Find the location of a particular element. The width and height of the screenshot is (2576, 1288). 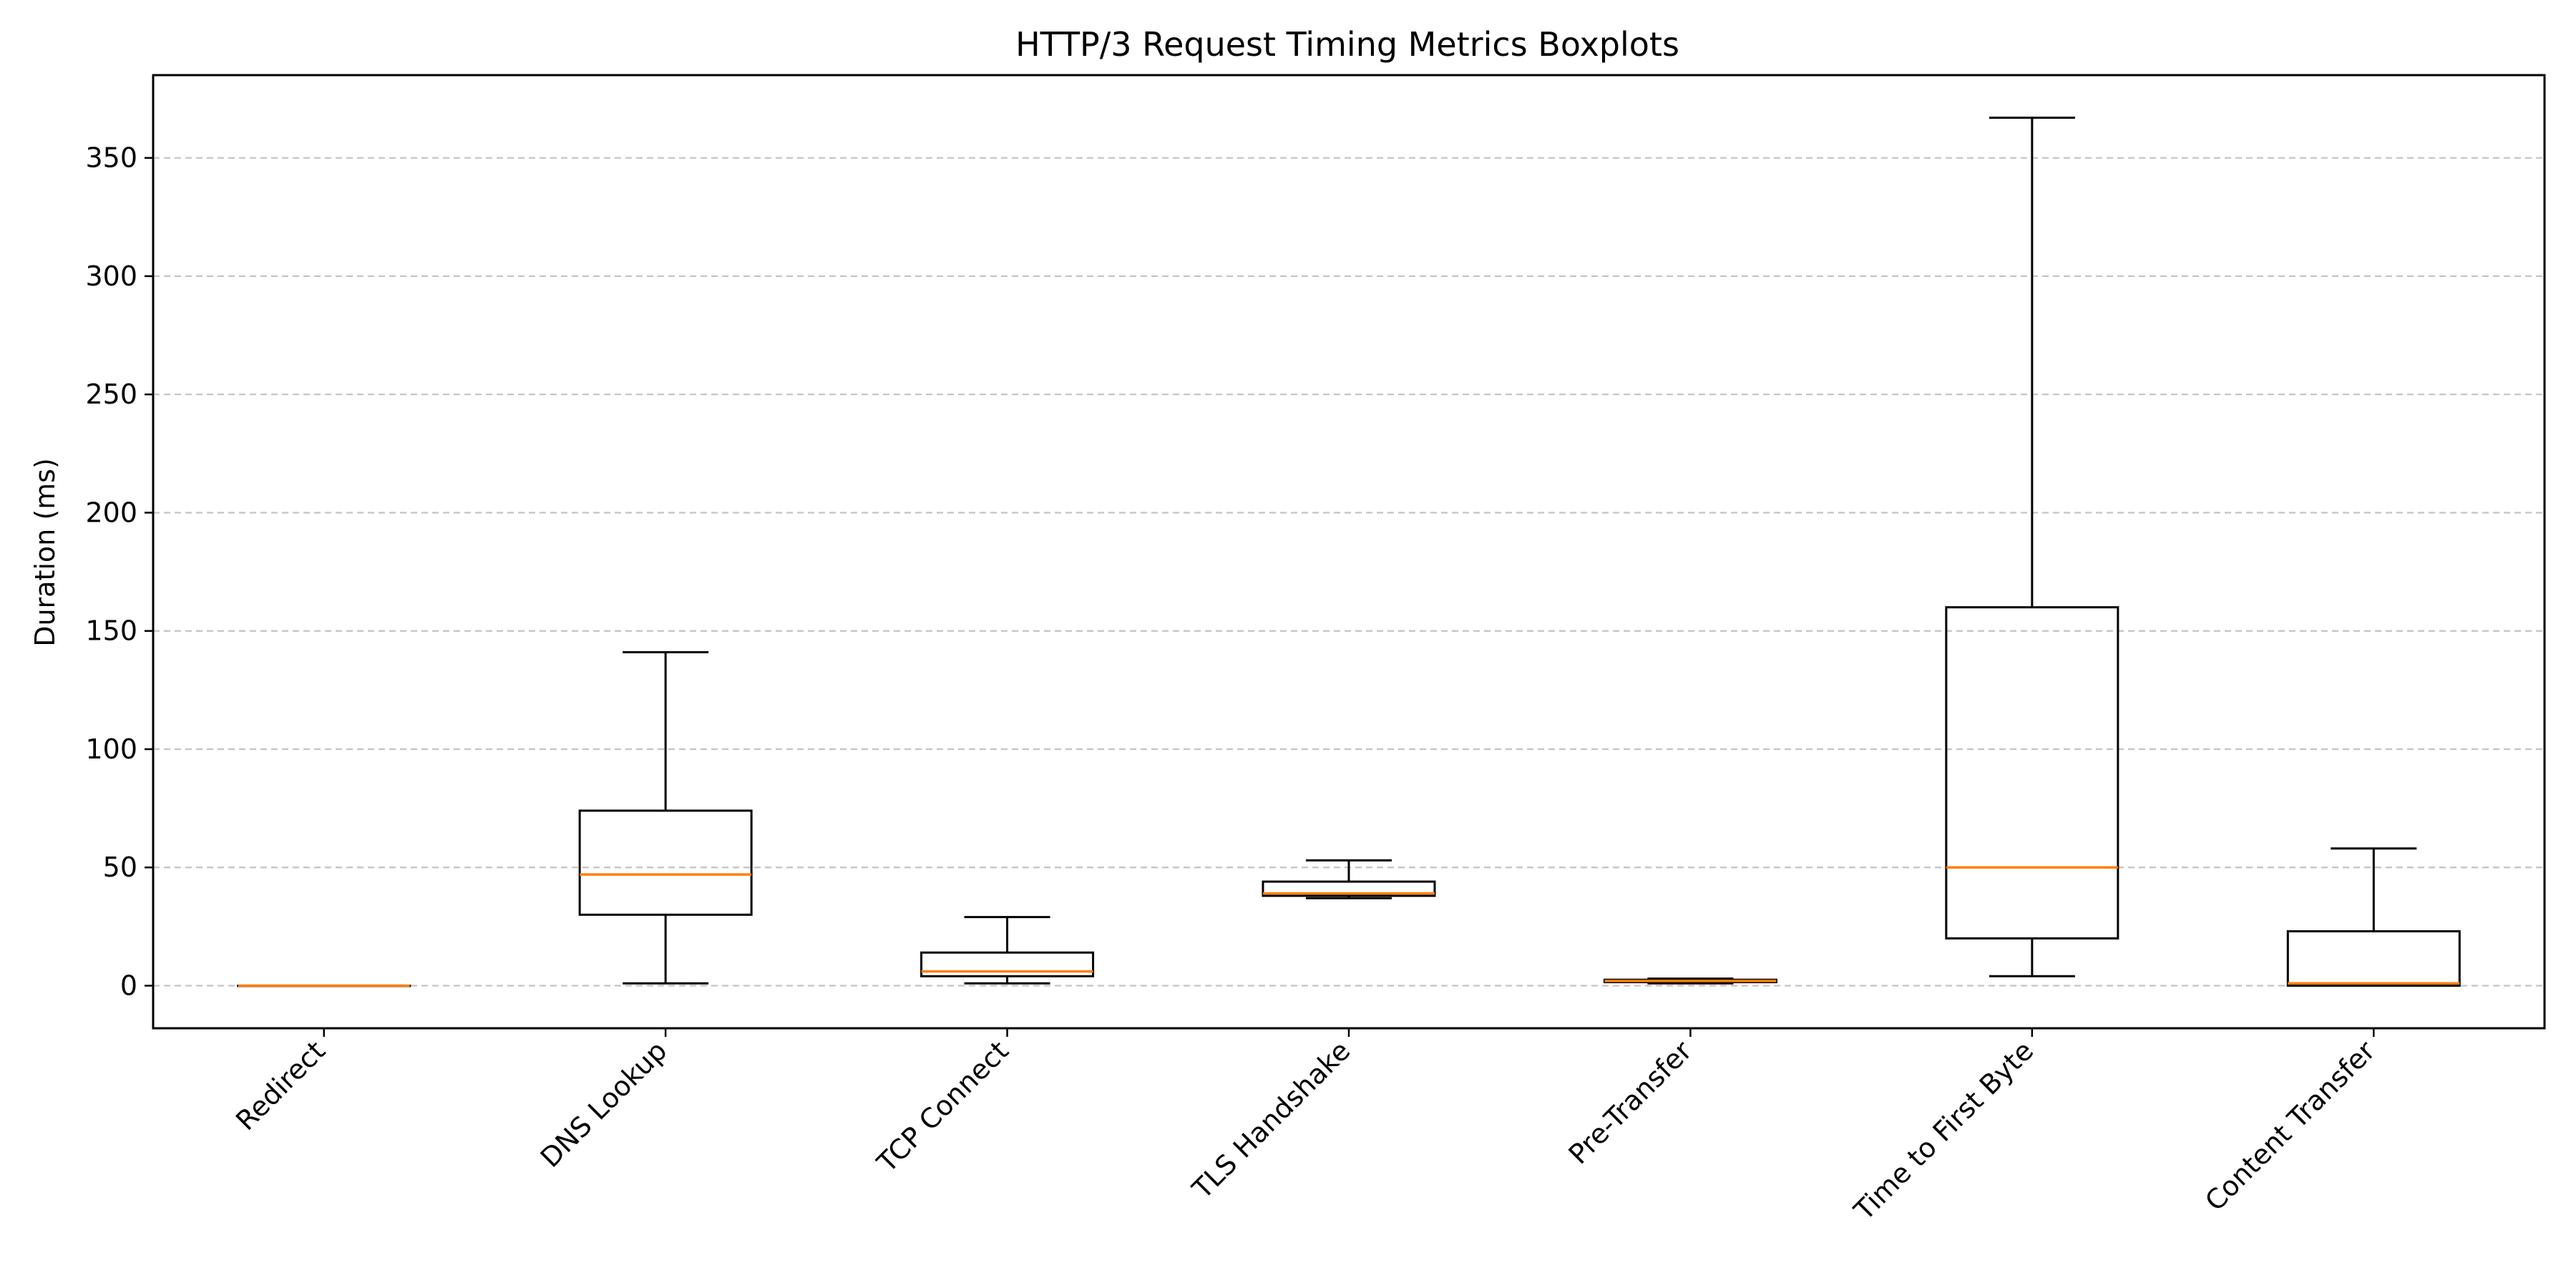

y-tick-label-100: 100 is located at coordinates (111, 749).